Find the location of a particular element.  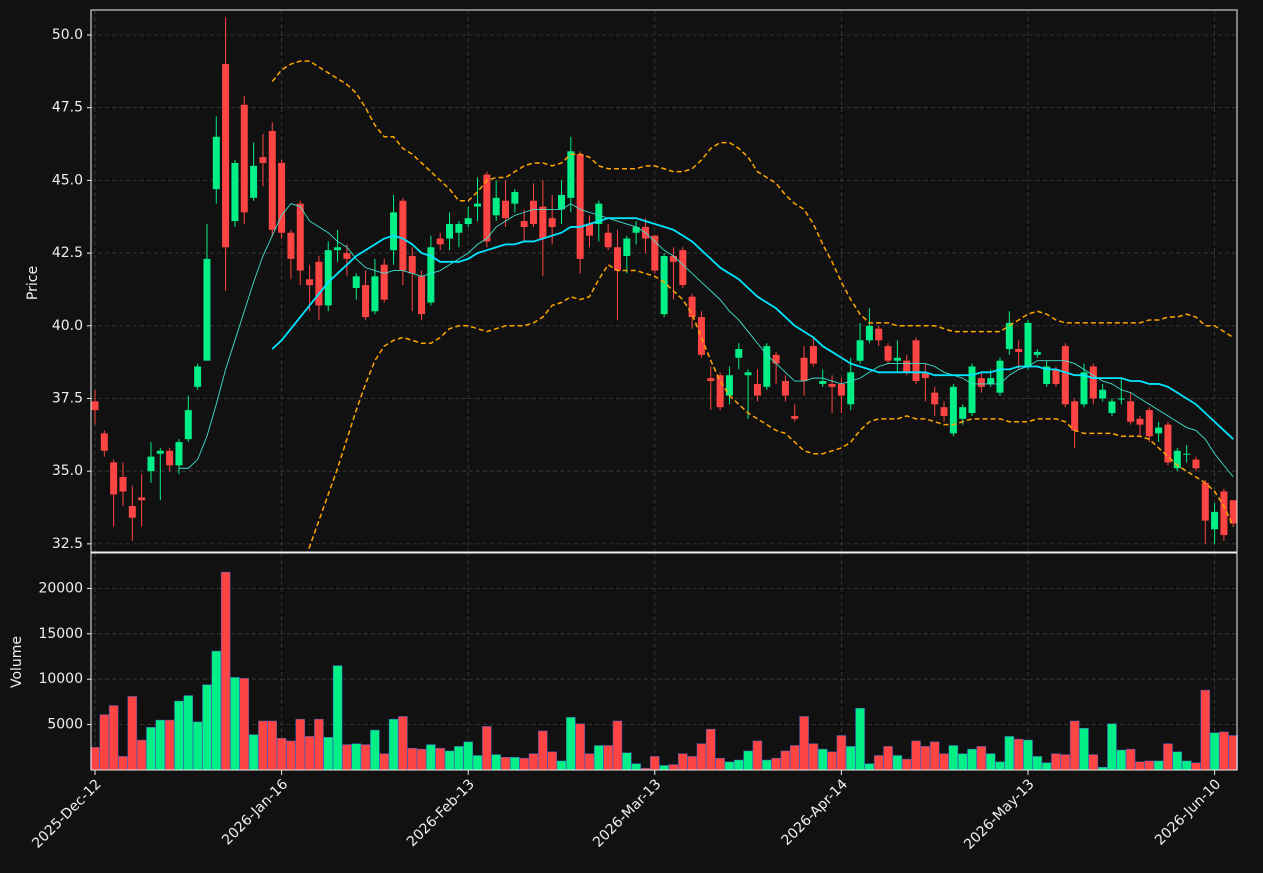

y-tick-label: 40.0 is located at coordinates (67, 326).